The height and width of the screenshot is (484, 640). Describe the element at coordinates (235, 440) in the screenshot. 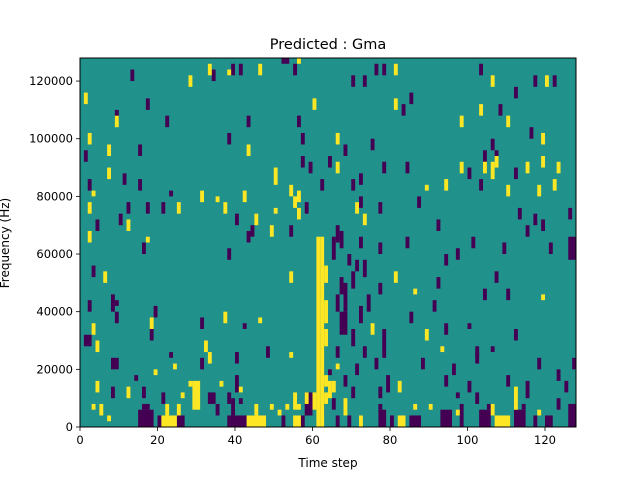

I see `x-tick-label: 40` at that location.